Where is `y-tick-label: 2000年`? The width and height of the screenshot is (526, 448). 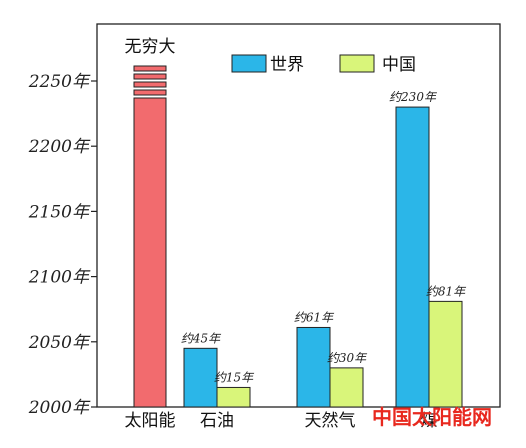
y-tick-label: 2000年 is located at coordinates (59, 408).